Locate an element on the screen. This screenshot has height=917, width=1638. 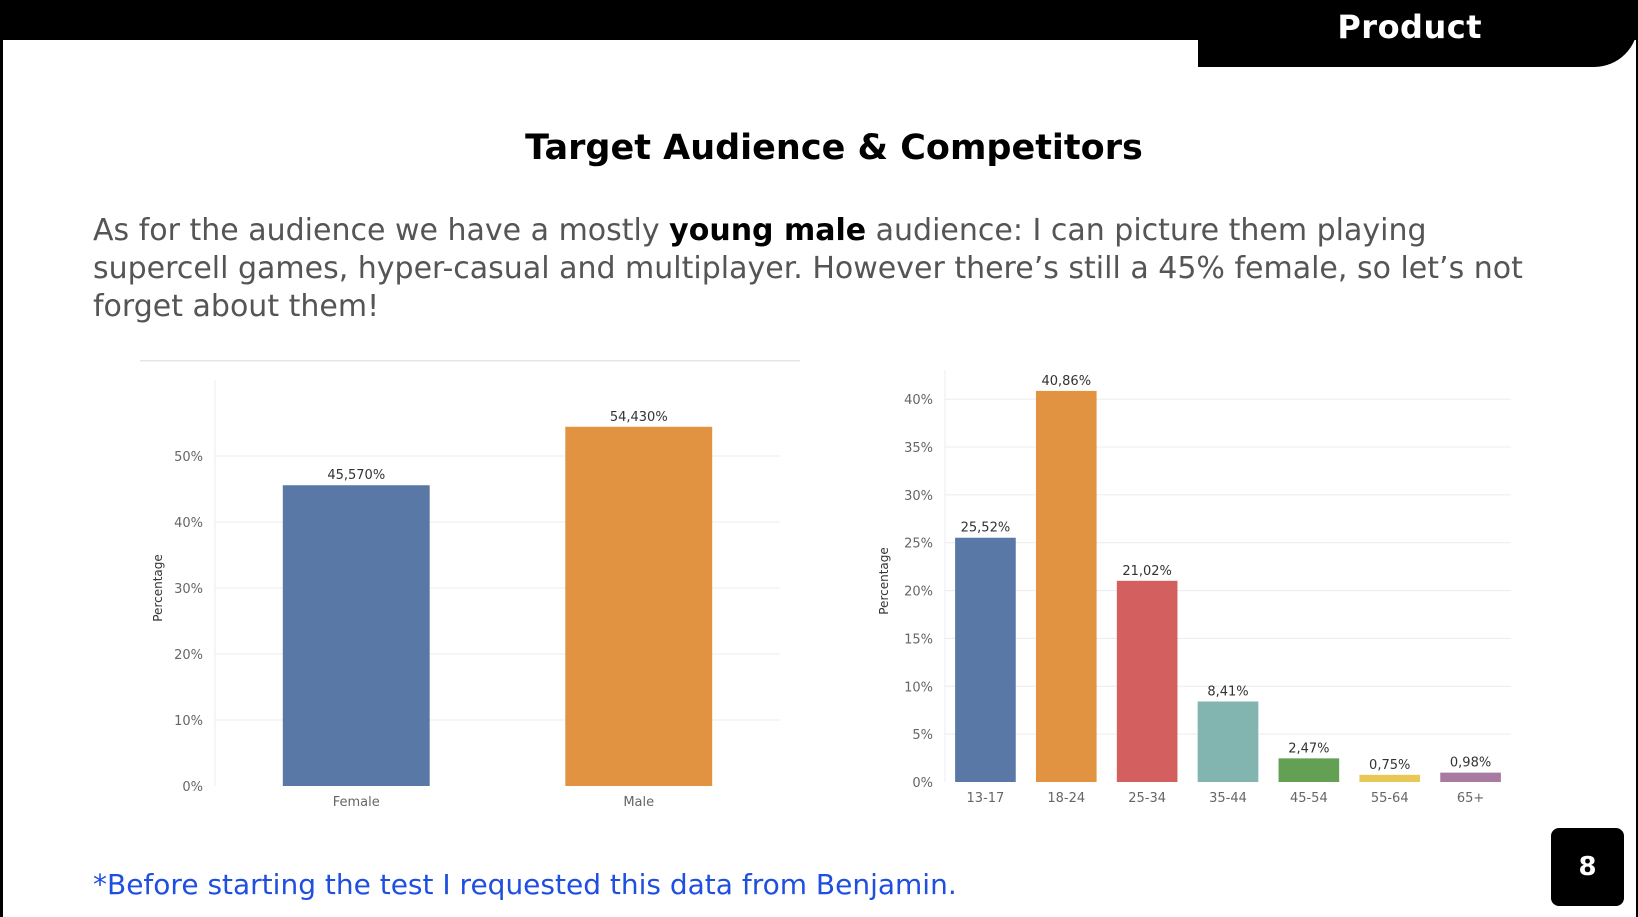
page-number: 8 is located at coordinates (1587, 867).